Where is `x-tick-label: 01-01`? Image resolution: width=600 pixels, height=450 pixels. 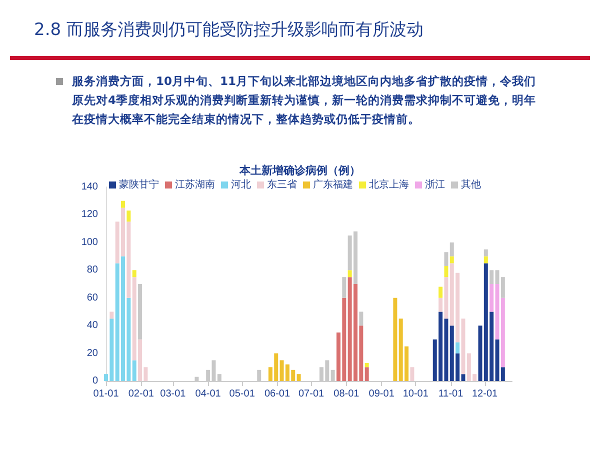 x-tick-label: 01-01 is located at coordinates (106, 394).